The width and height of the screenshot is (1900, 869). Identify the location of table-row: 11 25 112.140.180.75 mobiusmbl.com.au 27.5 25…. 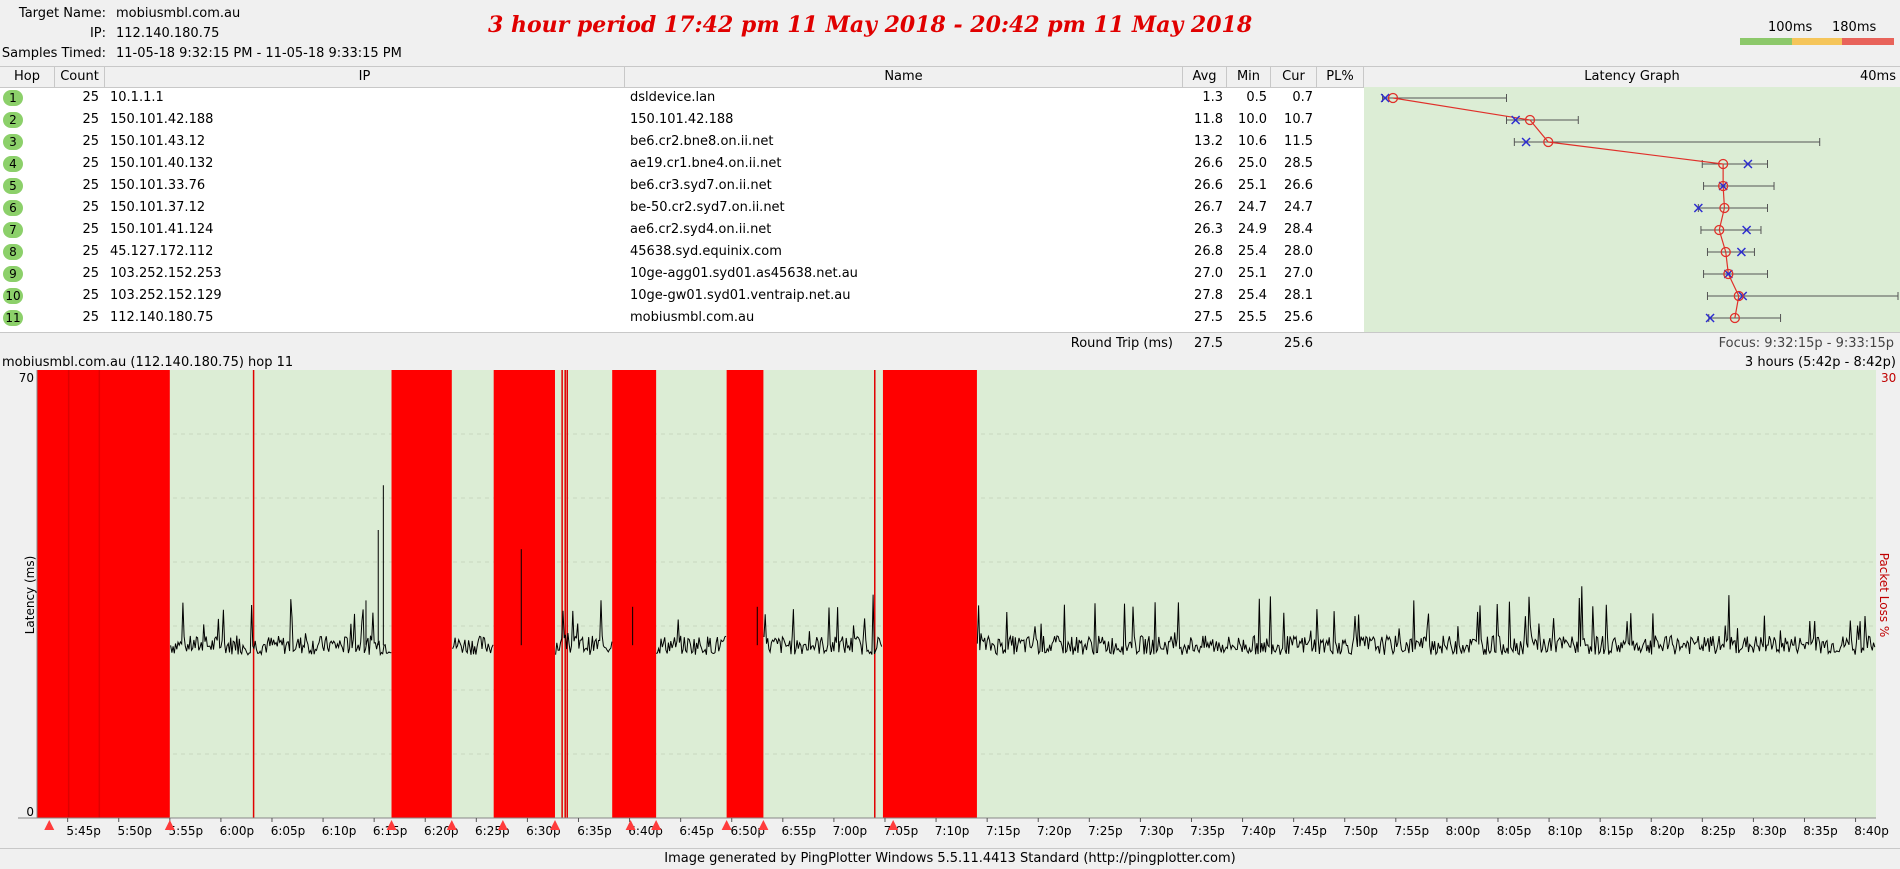
(682, 318).